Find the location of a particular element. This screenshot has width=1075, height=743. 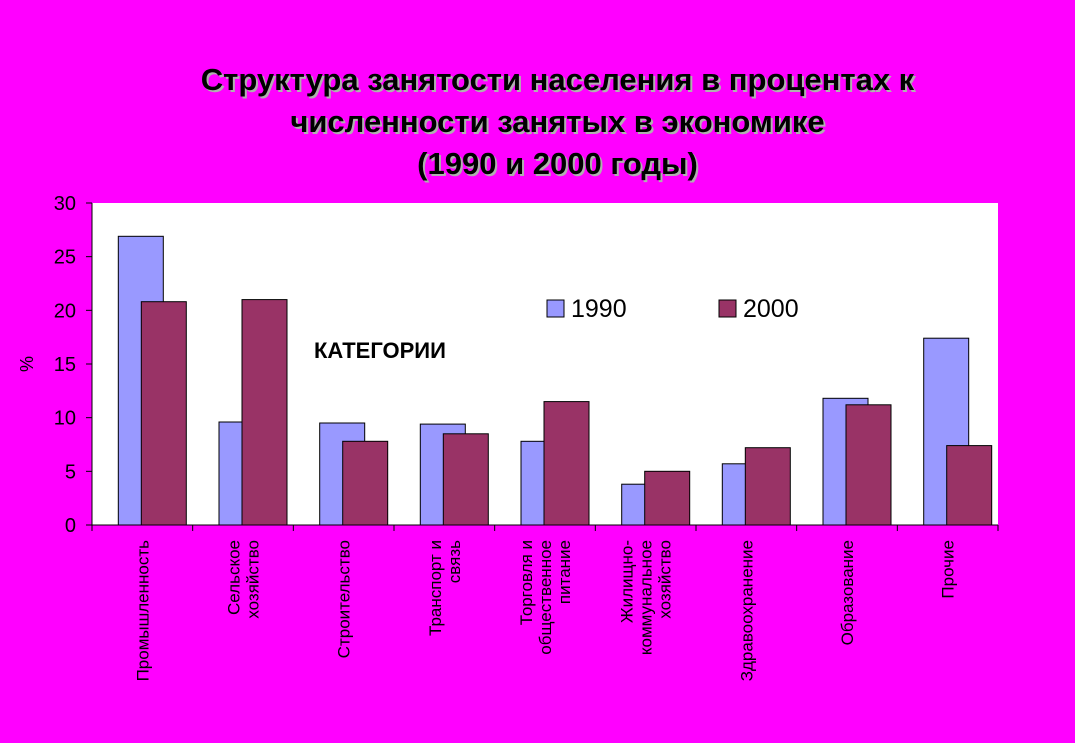

y-tick-label: 25 is located at coordinates (65, 258).